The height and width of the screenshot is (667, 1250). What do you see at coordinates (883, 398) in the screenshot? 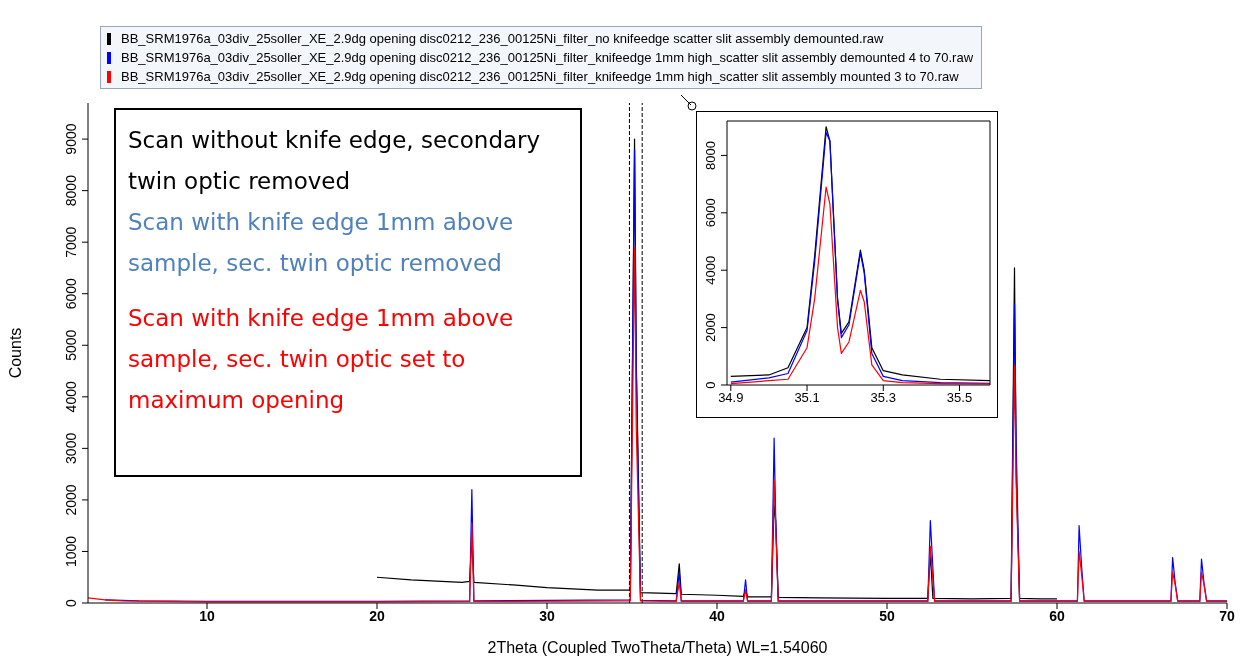
I see `x-tick-label: 35.3` at bounding box center [883, 398].